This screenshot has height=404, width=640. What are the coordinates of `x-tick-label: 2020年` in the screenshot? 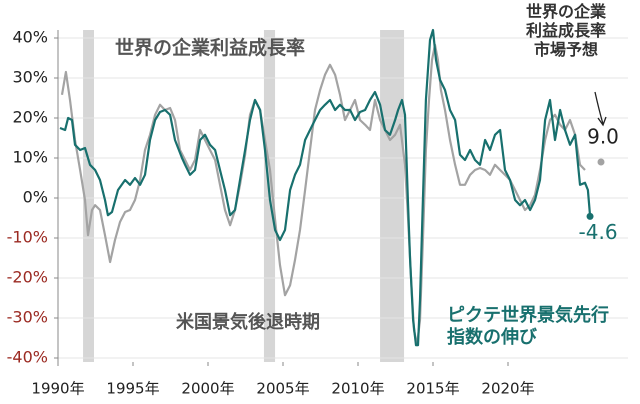 It's located at (507, 389).